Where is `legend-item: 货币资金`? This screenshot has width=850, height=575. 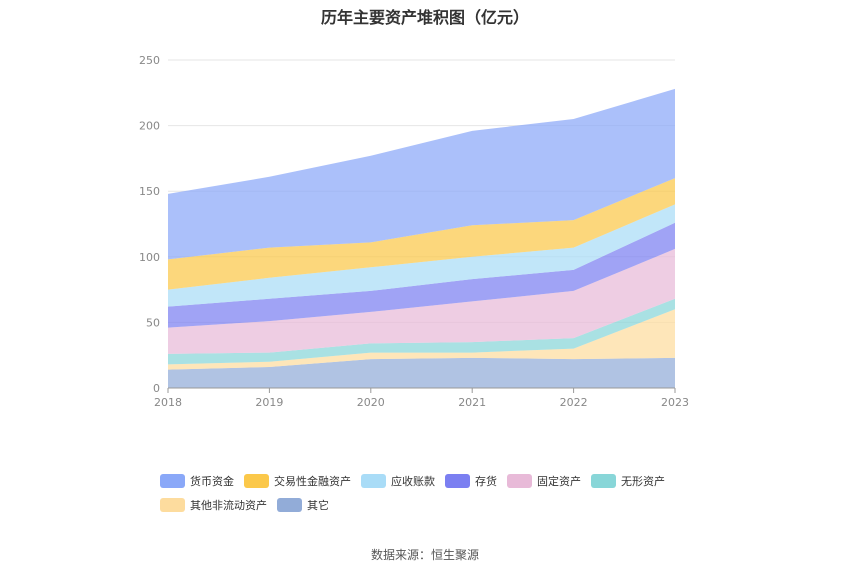
legend-item: 货币资金 is located at coordinates (197, 481).